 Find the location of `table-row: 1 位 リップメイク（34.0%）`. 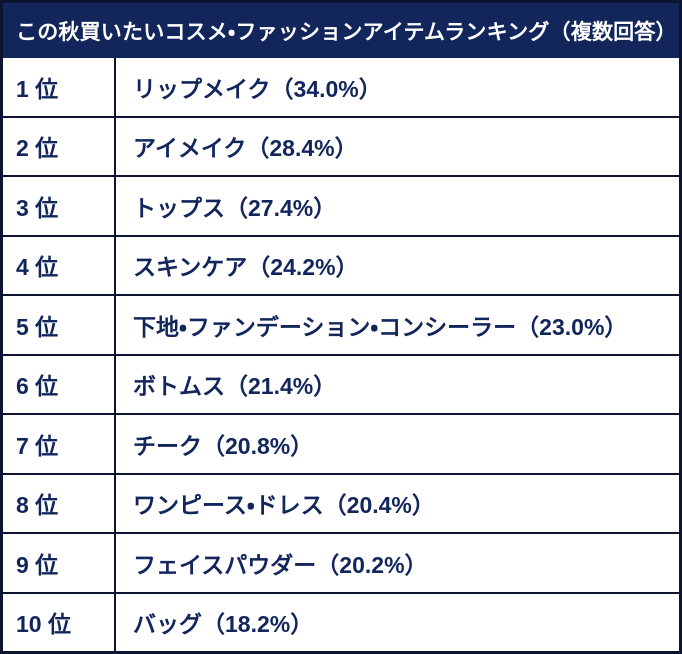

table-row: 1 位 リップメイク（34.0%） is located at coordinates (341, 87).